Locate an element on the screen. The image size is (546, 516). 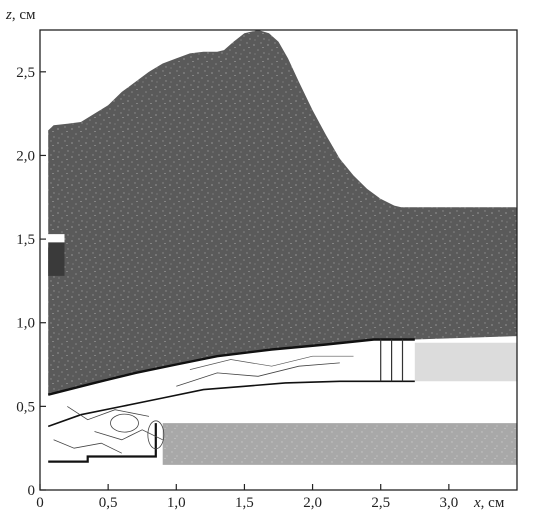
upper-shear-boundary is located at coordinates (231, 367).